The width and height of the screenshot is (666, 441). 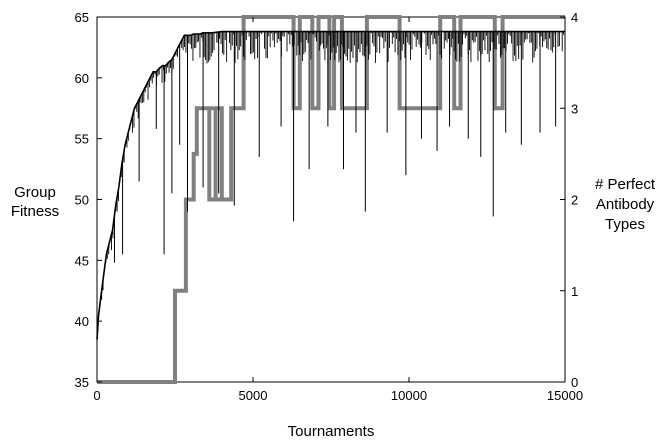 What do you see at coordinates (82, 78) in the screenshot?
I see `left-y-tick-label: 60` at bounding box center [82, 78].